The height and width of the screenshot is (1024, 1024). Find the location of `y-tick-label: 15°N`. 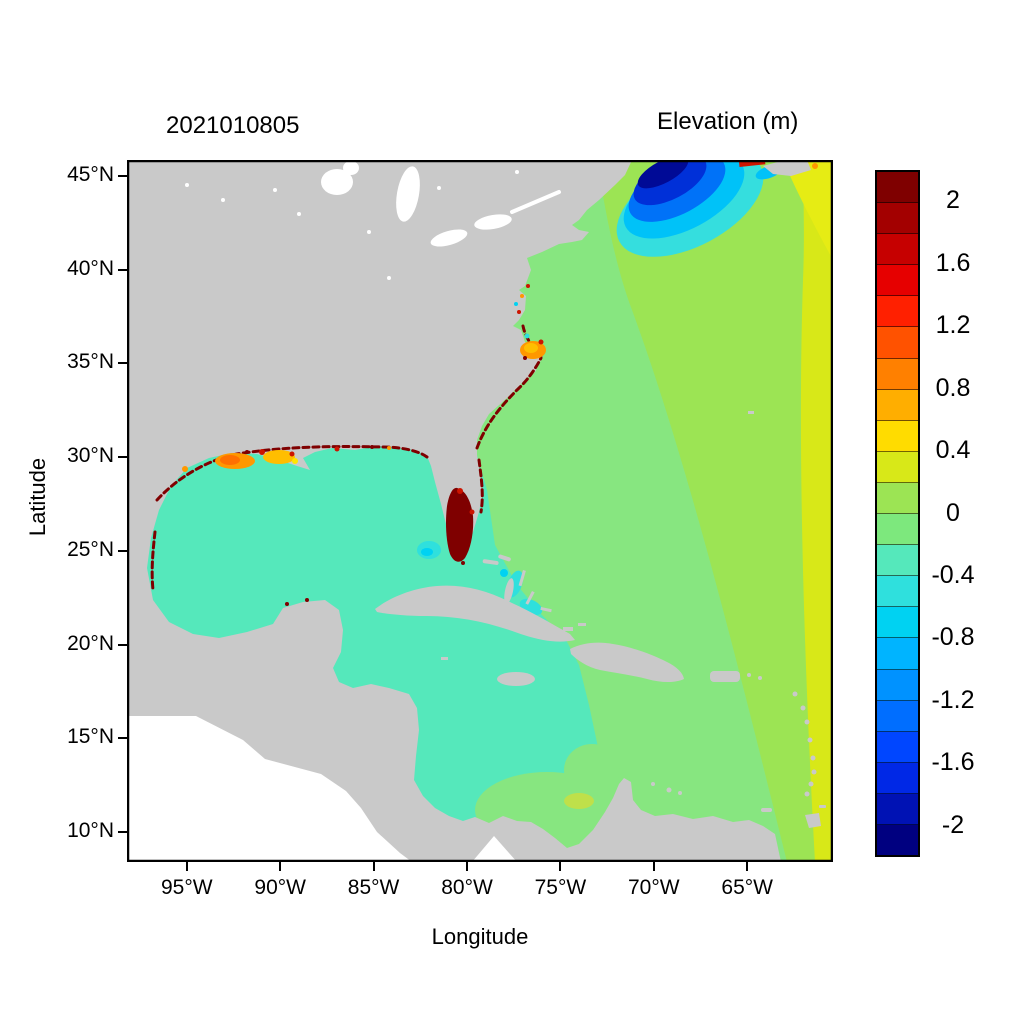

y-tick-label: 15°N is located at coordinates (90, 737).